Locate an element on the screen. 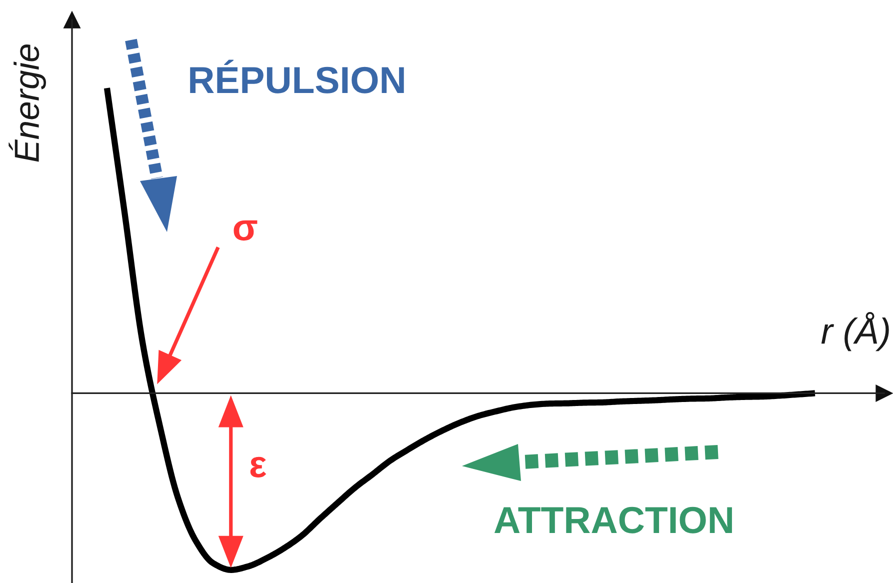 This screenshot has height=583, width=893. annotation: RÉPULSION is located at coordinates (297, 77).